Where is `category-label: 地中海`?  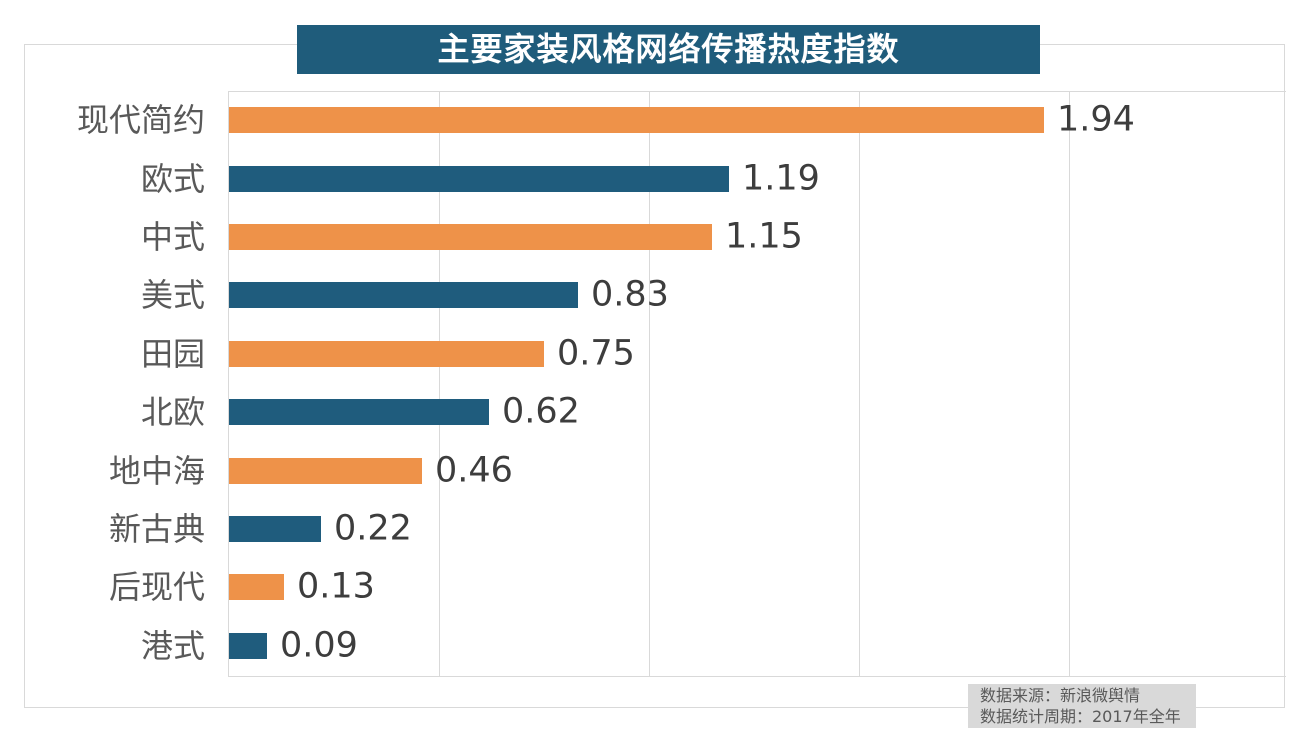 category-label: 地中海 is located at coordinates (156, 470).